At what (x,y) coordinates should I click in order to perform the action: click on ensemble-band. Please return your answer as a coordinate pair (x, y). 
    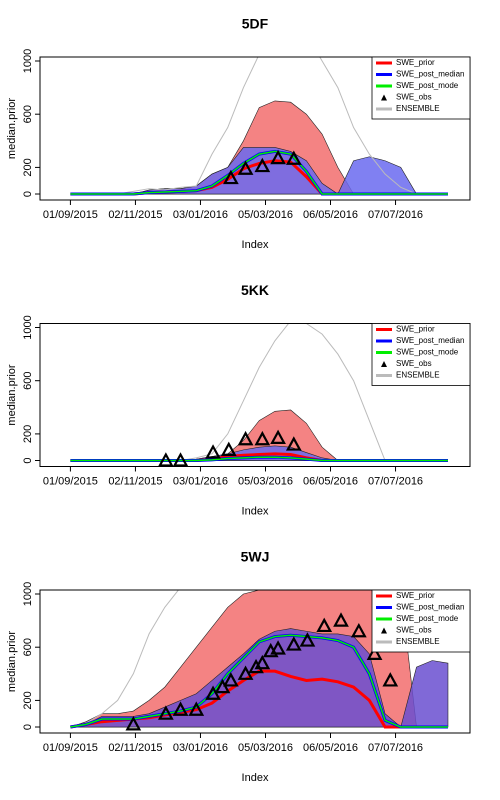
    Looking at the image, I should click on (259, 678).